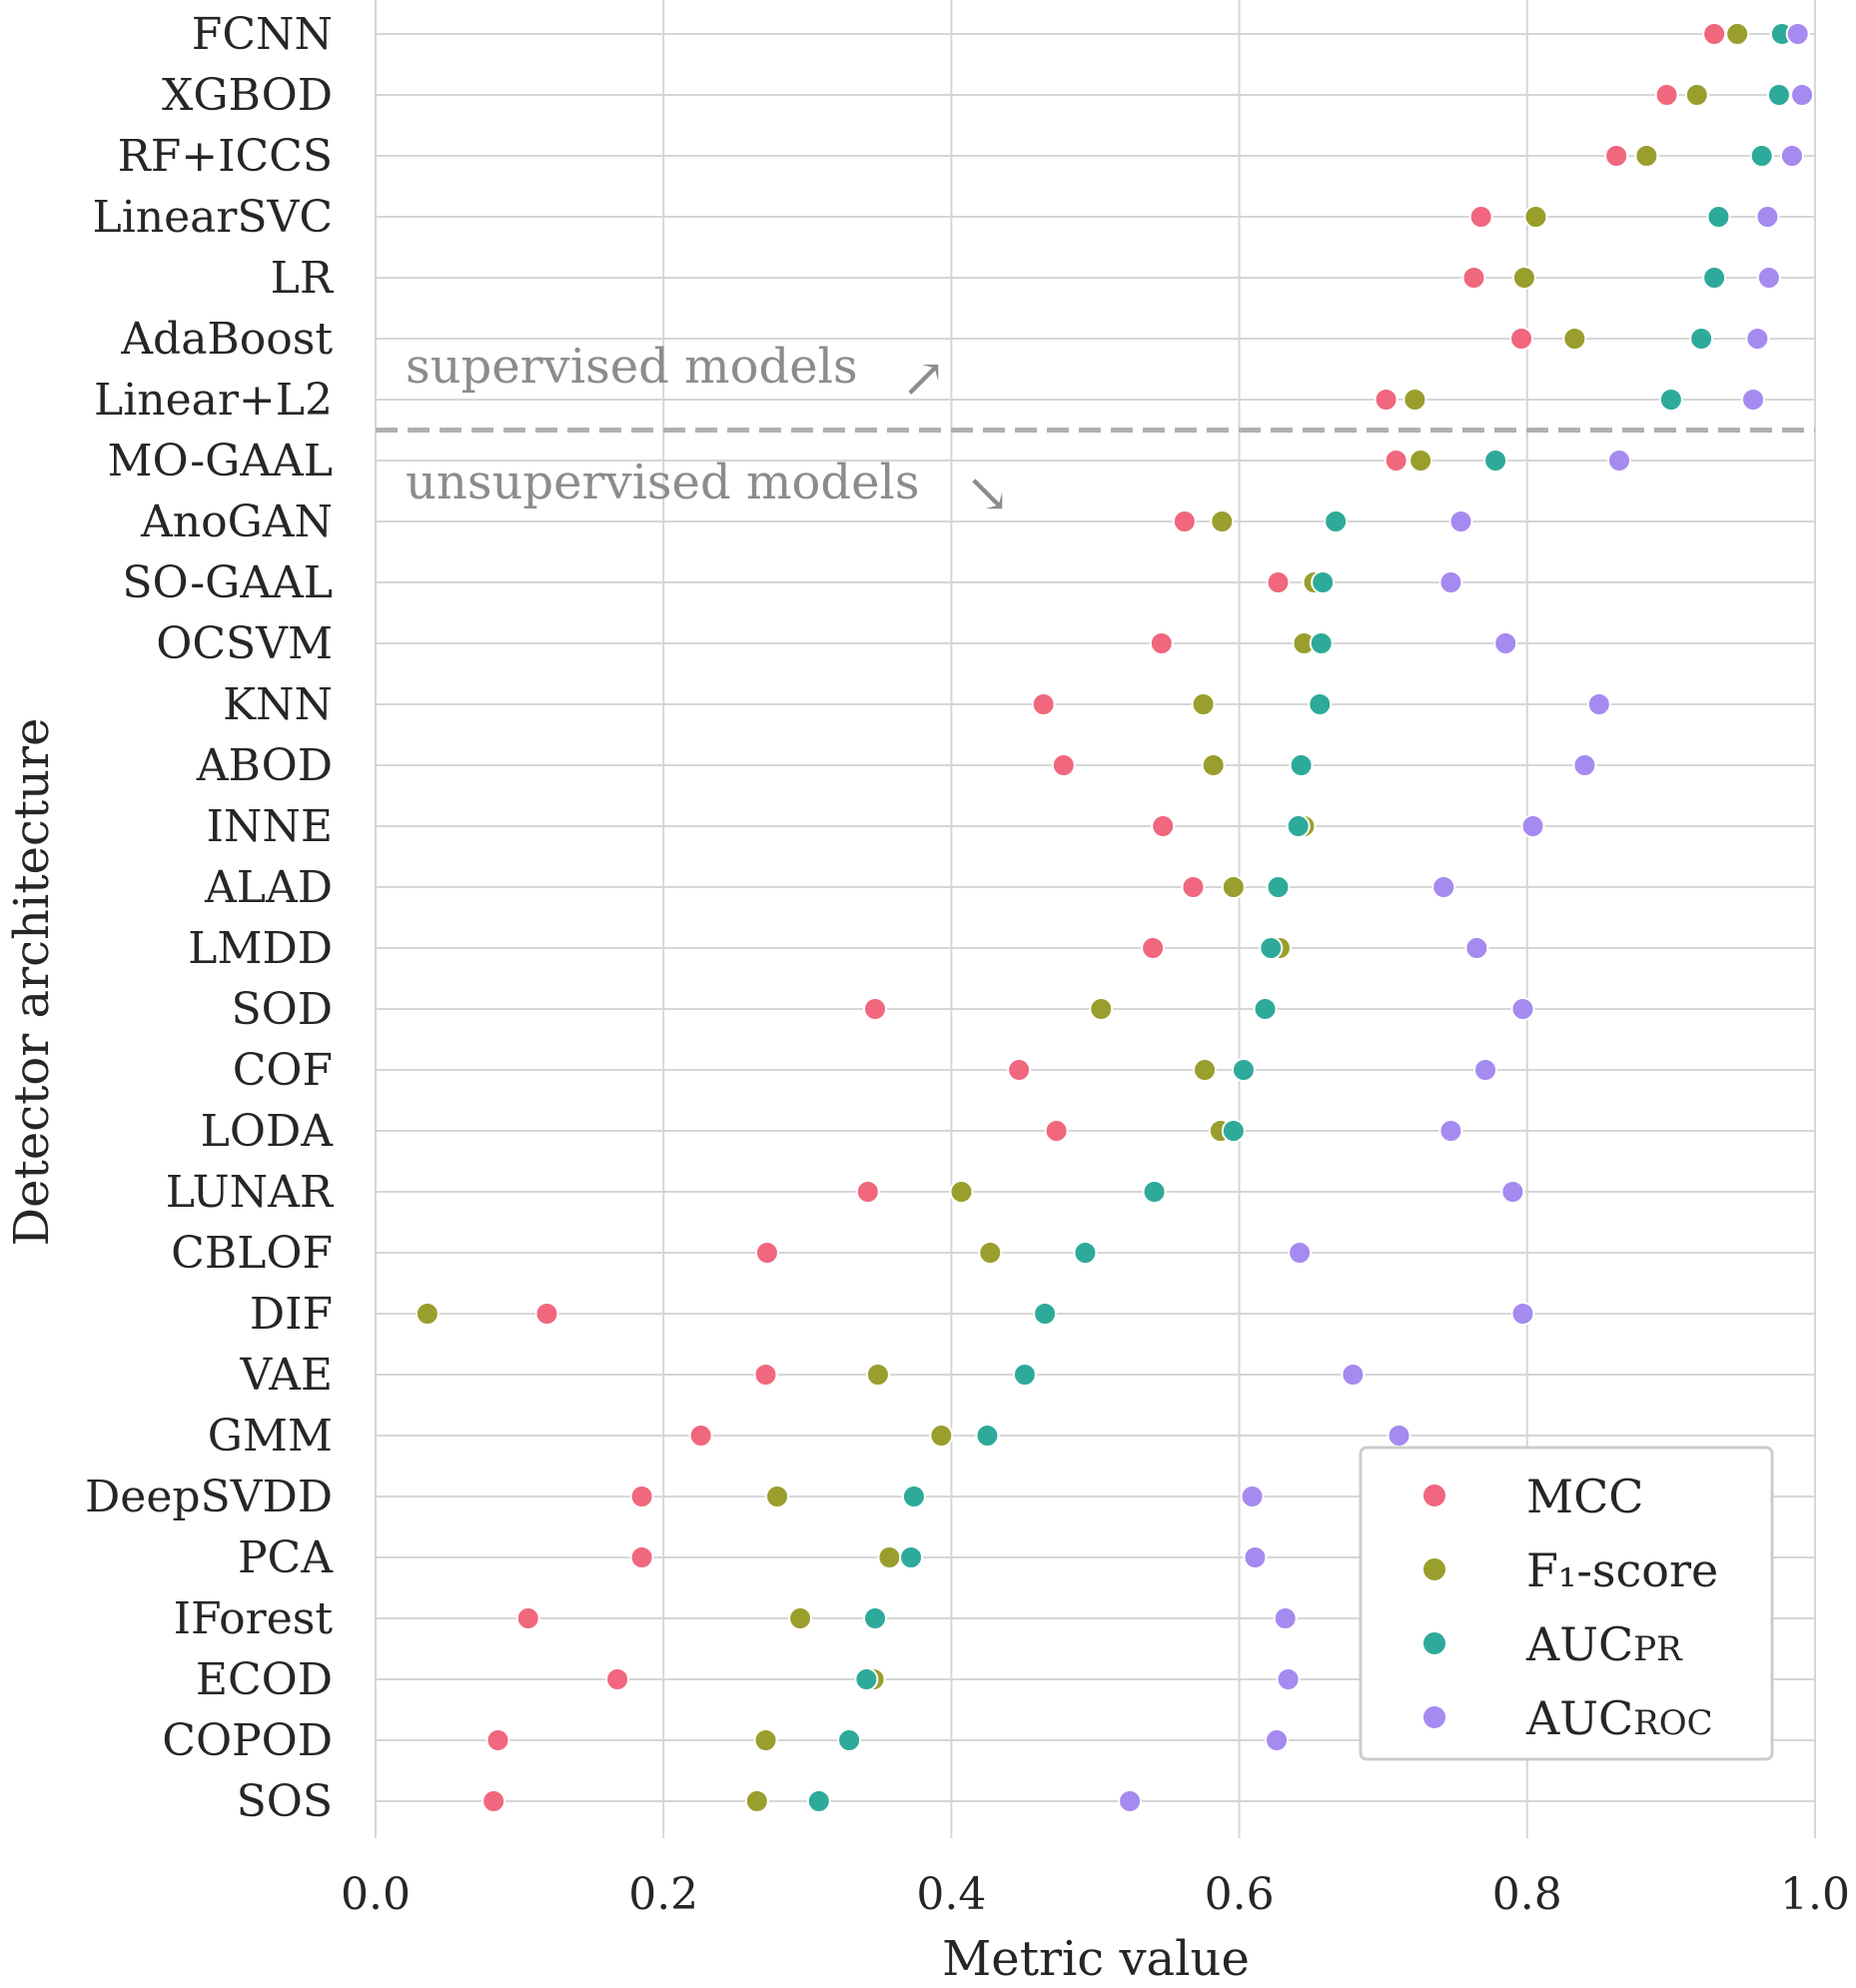 The height and width of the screenshot is (1988, 1856). What do you see at coordinates (1233, 1131) in the screenshot?
I see `point-aucpr-loda` at bounding box center [1233, 1131].